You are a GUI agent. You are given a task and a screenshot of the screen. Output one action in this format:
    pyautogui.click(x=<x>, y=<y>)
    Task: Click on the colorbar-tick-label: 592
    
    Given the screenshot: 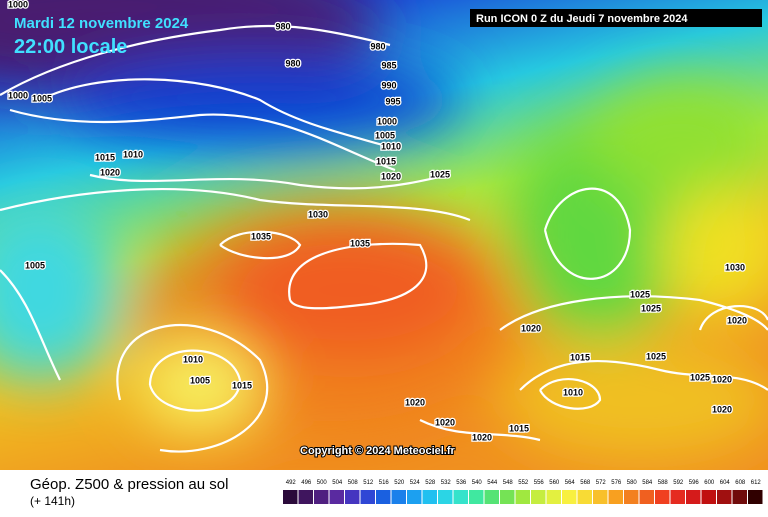 What is the action you would take?
    pyautogui.click(x=678, y=483)
    